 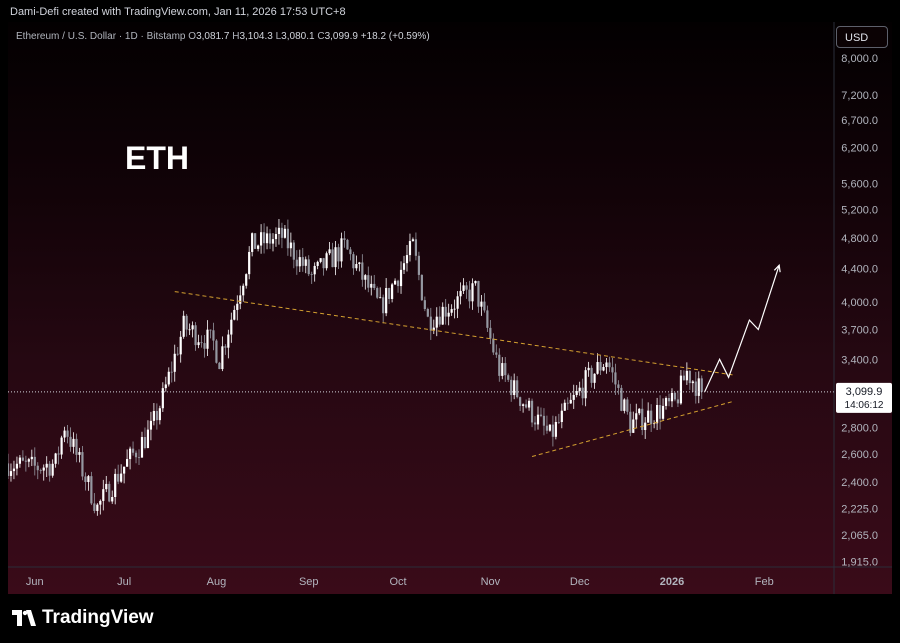 I want to click on y-tick-label: 4,000.0, so click(x=859, y=303).